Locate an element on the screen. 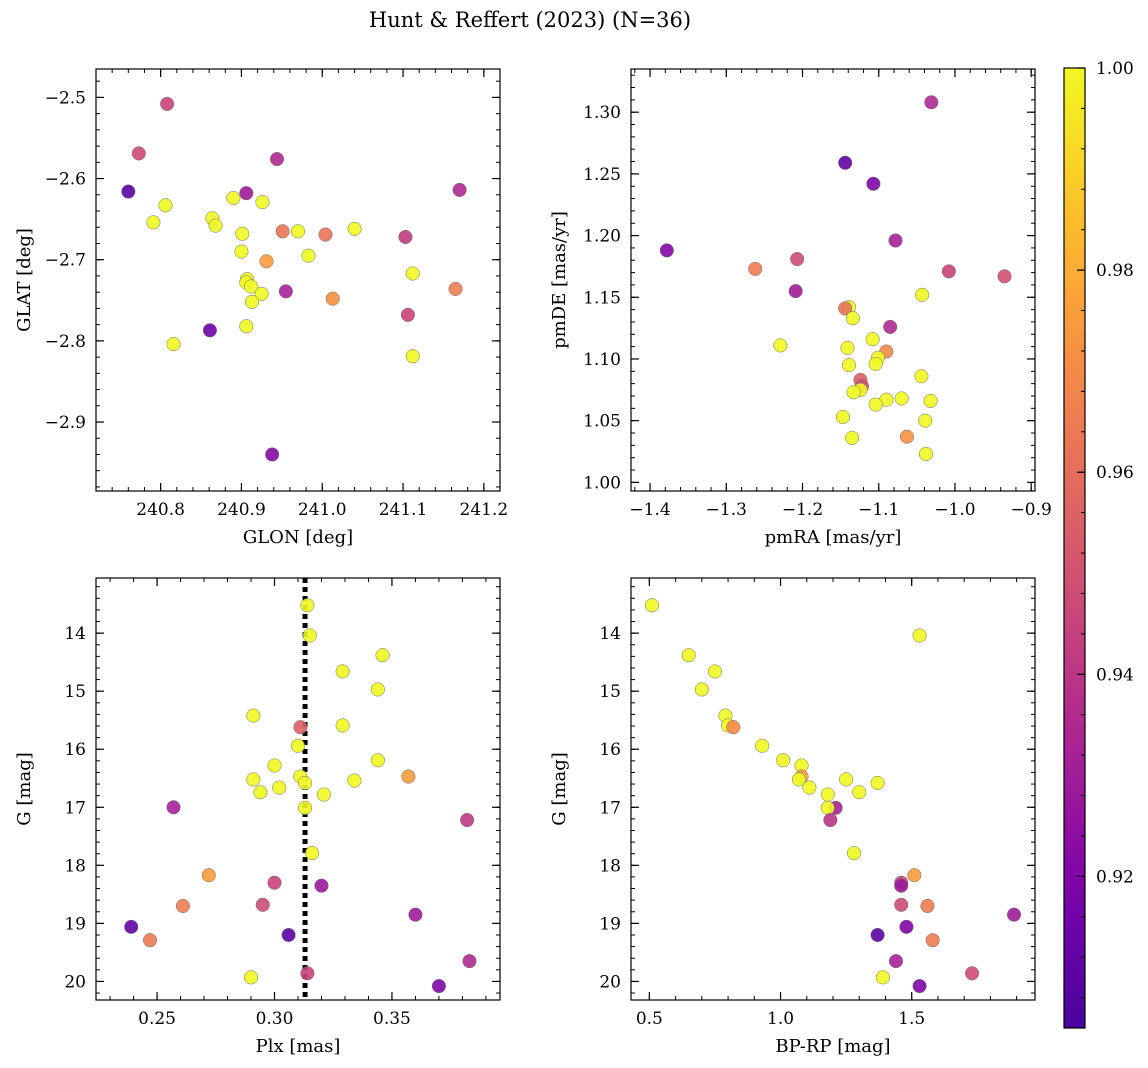  y-axis-label: GLAT [deg] is located at coordinates (24, 280).